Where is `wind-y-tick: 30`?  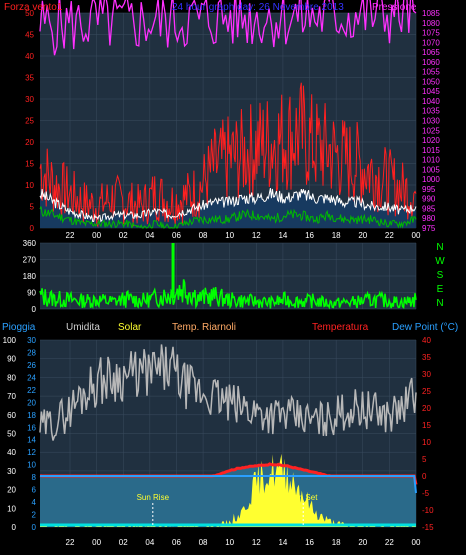
wind-y-tick: 30 is located at coordinates (29, 99).